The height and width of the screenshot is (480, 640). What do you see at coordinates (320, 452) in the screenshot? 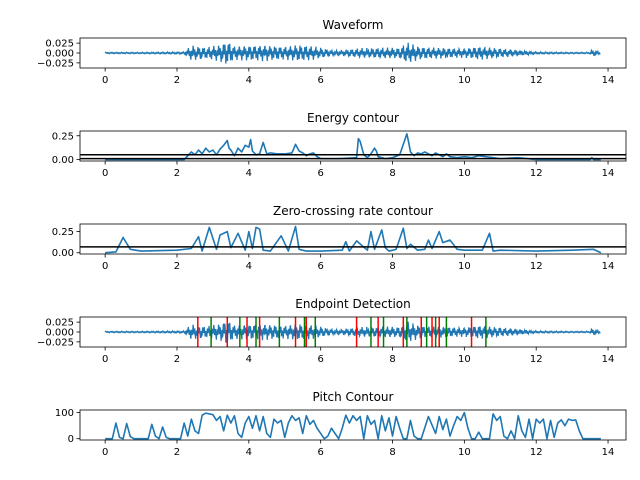
I see `pitch-xtick-label: 6` at bounding box center [320, 452].